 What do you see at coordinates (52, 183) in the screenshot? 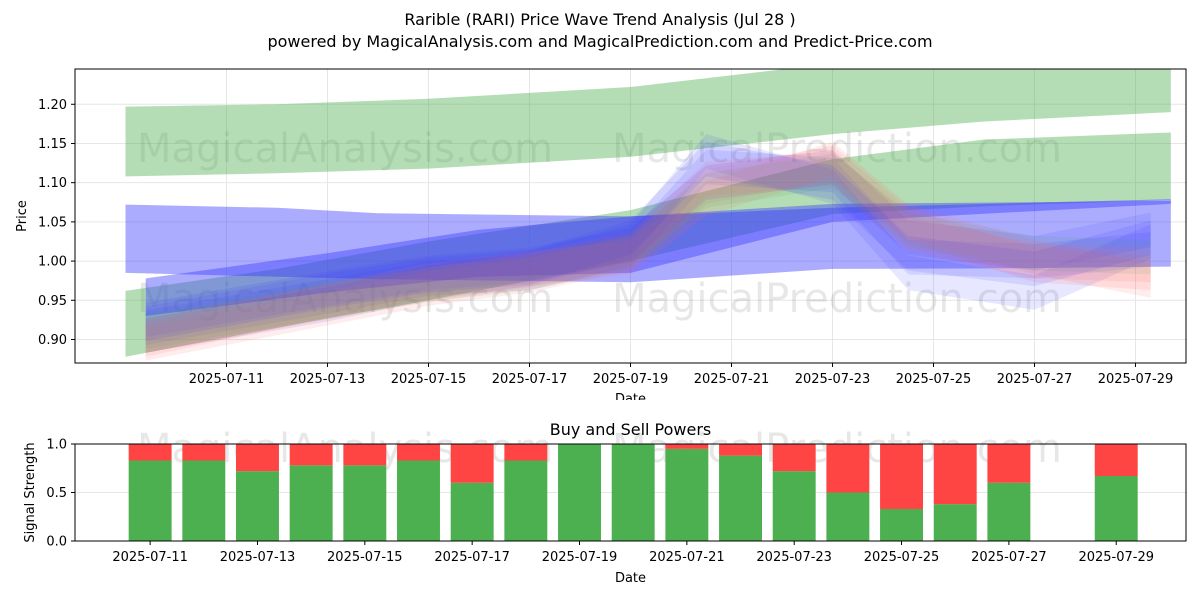
I see `y-tick-label: 1.10` at bounding box center [52, 183].